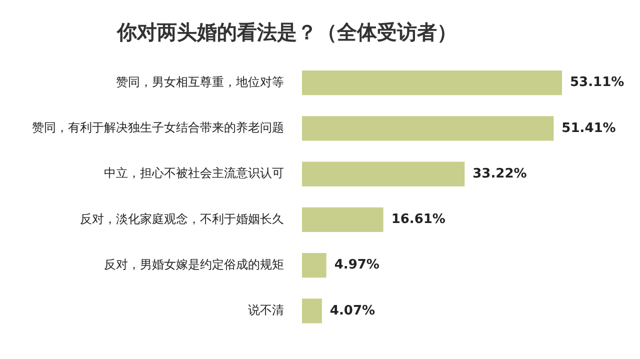 The height and width of the screenshot is (359, 640). What do you see at coordinates (597, 82) in the screenshot?
I see `data-label: 53.11%` at bounding box center [597, 82].